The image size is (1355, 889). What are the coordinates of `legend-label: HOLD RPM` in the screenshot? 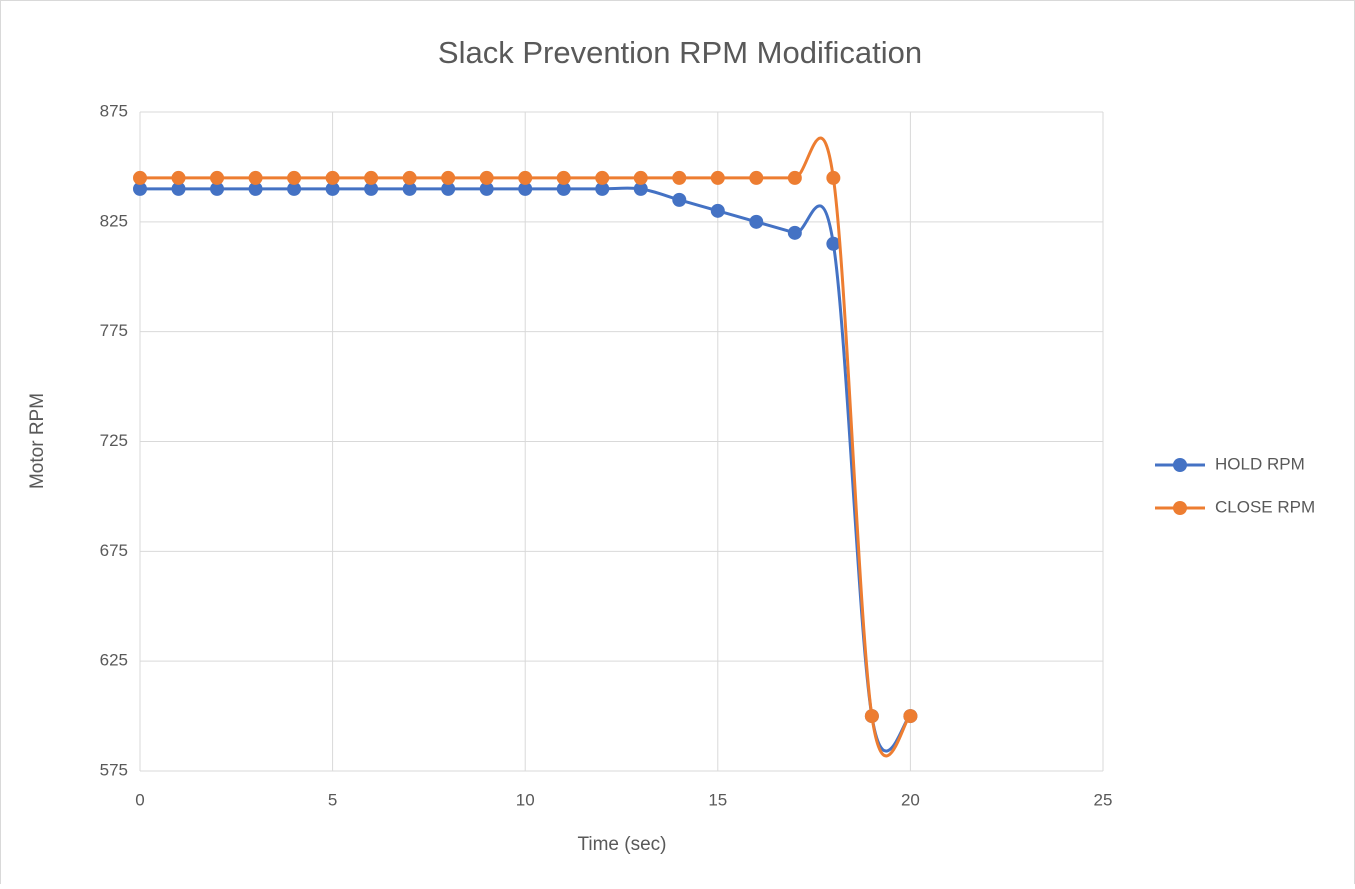 It's located at (1260, 463).